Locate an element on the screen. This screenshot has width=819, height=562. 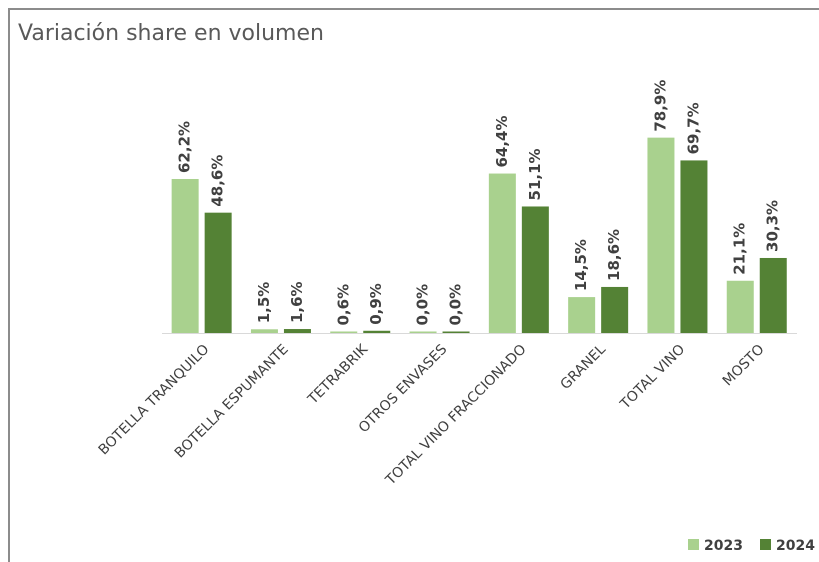
x-tick-label: OTROS ENVASES is located at coordinates (403, 388).